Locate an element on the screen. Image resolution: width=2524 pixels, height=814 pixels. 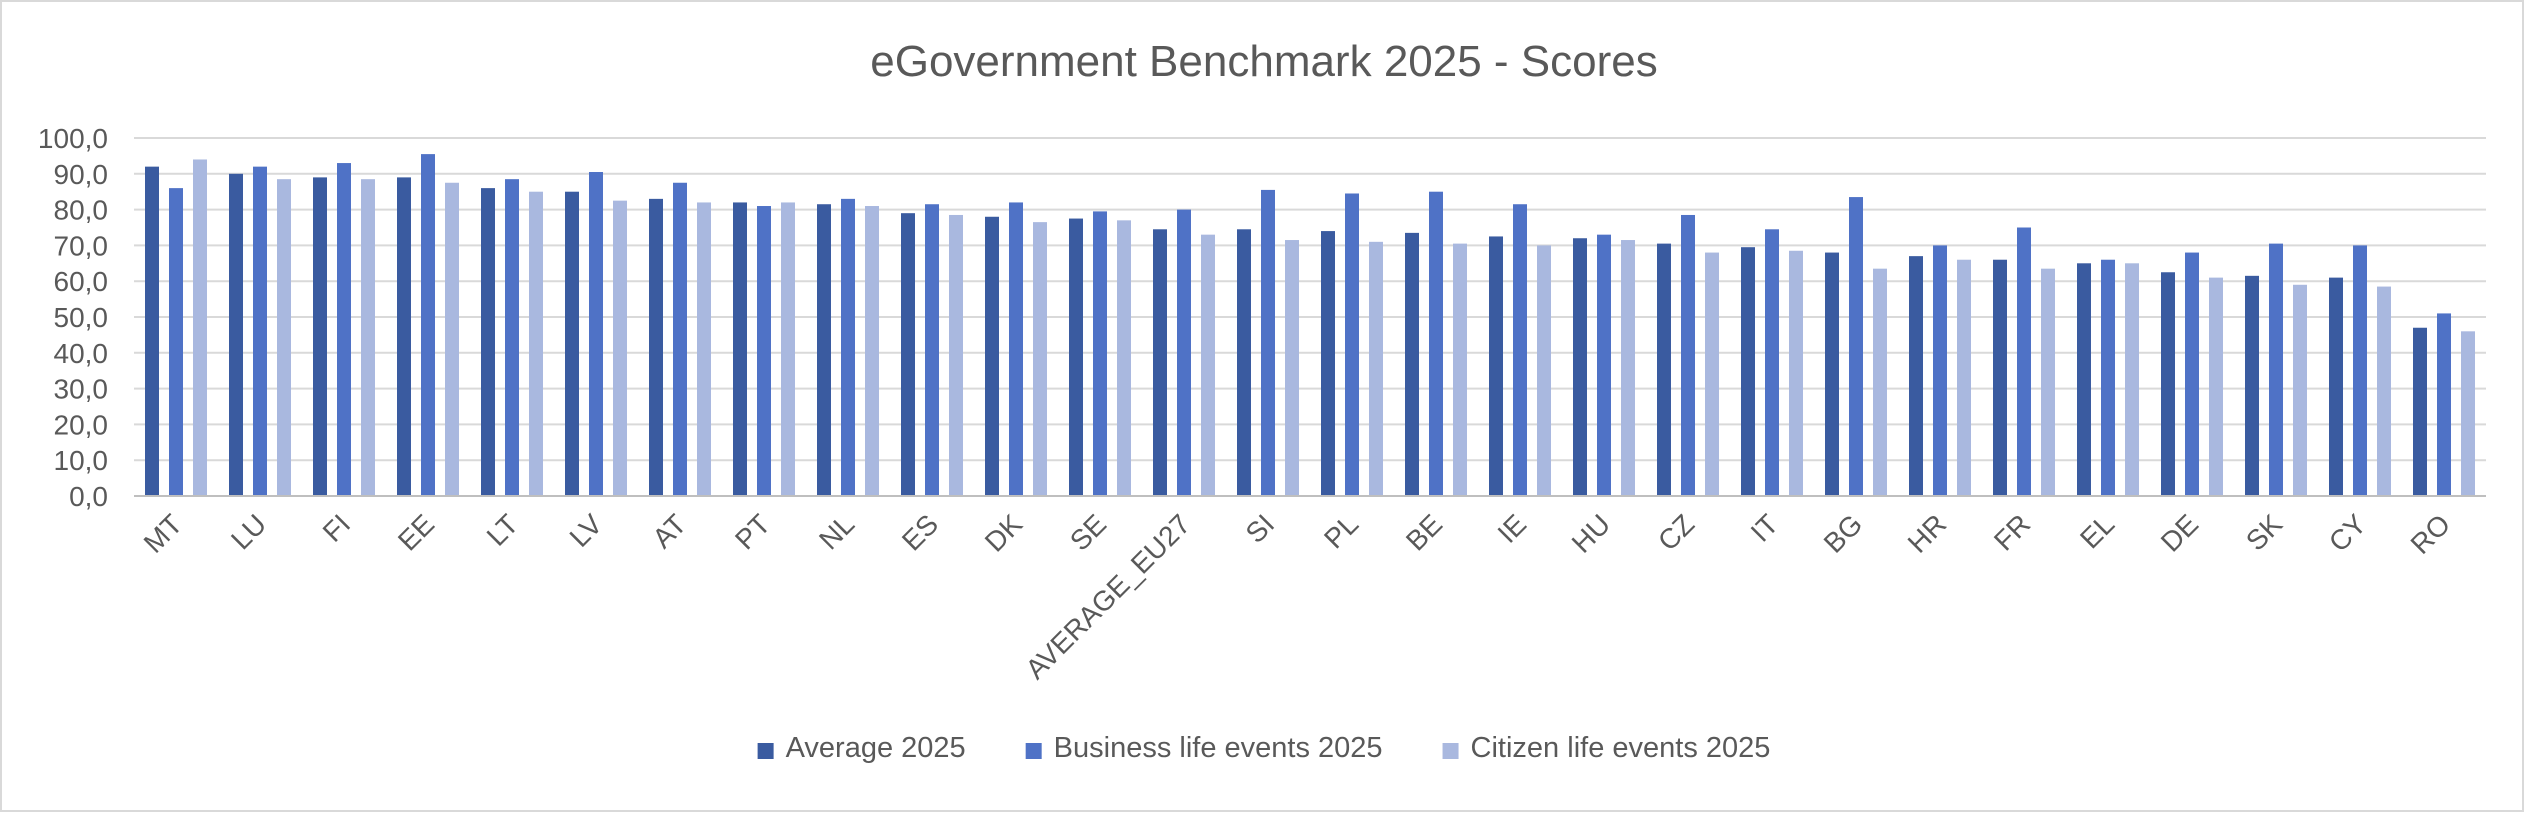
x-tick-label: FR is located at coordinates (2012, 532).